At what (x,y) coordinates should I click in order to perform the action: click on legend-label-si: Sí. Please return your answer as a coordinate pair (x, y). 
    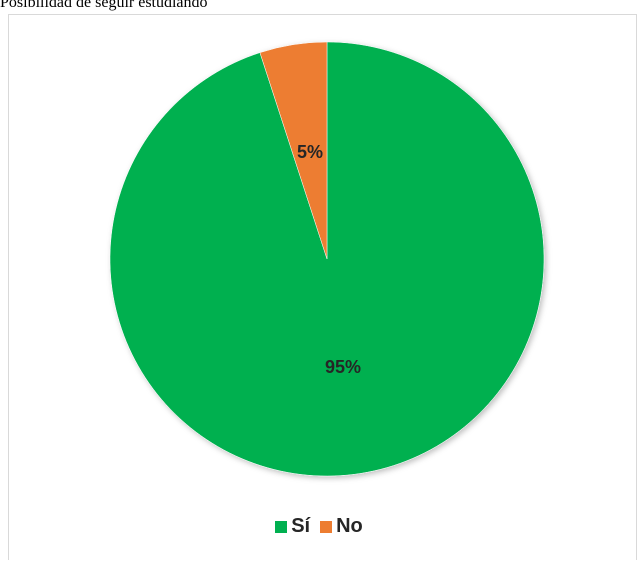
    Looking at the image, I should click on (301, 526).